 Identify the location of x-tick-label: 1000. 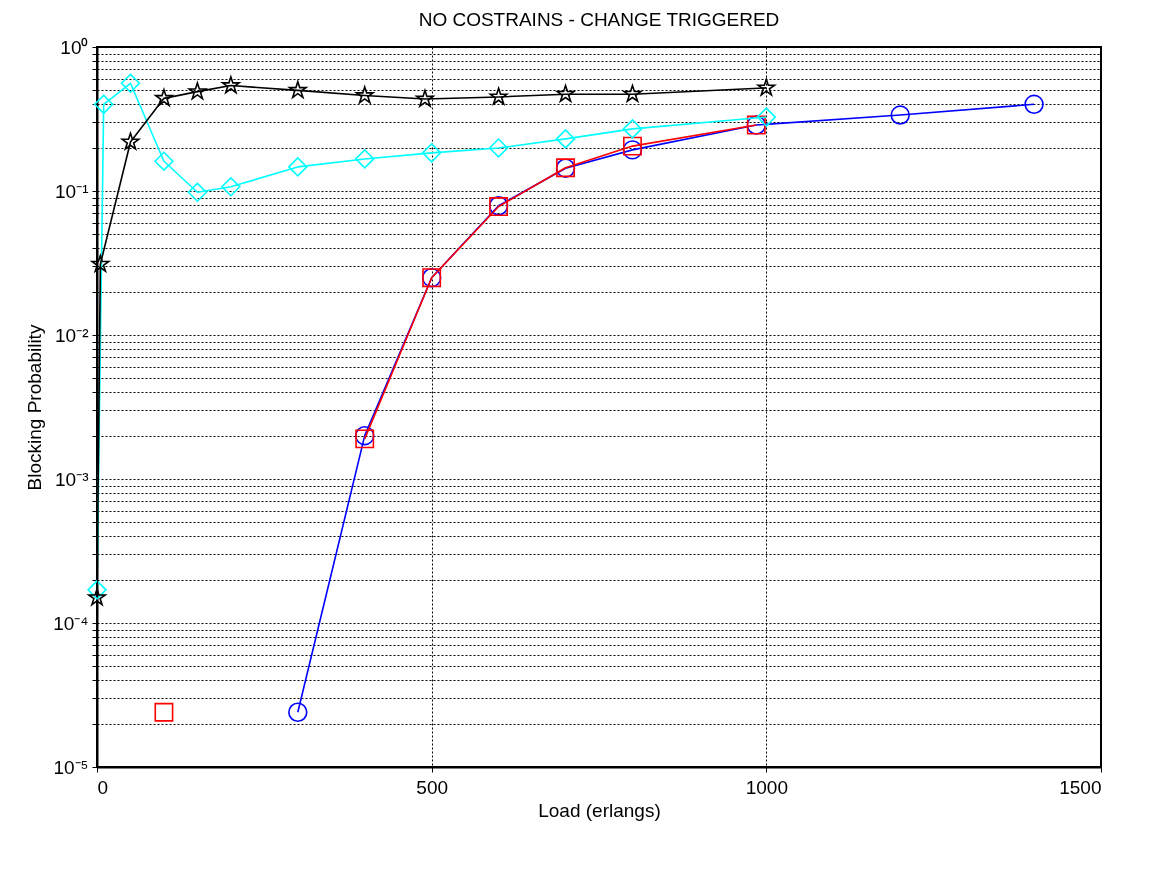
(766, 787).